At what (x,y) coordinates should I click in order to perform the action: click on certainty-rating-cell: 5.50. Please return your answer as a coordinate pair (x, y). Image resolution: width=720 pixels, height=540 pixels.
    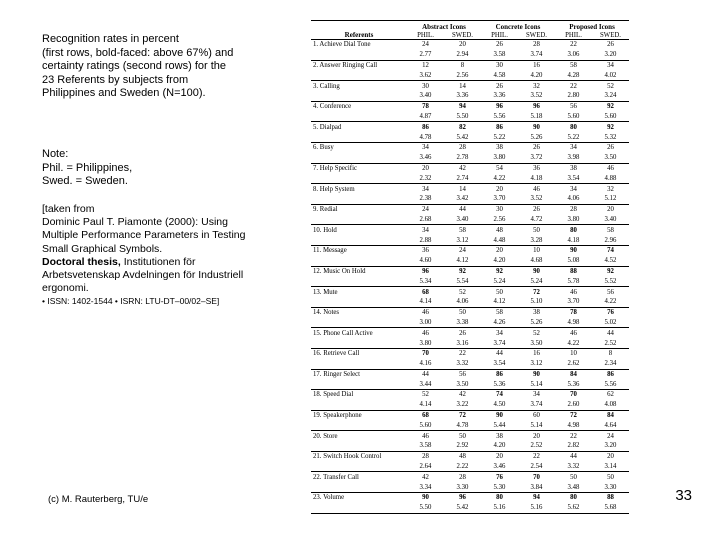
    Looking at the image, I should click on (425, 508).